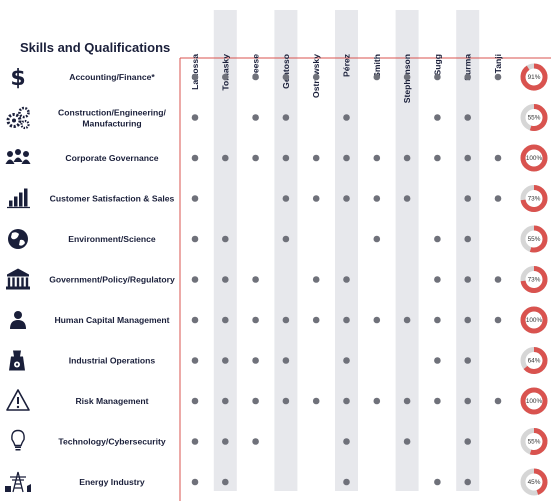  Describe the element at coordinates (279, 77) in the screenshot. I see `skill-row: $ Accounting/Finance* 91%` at that location.